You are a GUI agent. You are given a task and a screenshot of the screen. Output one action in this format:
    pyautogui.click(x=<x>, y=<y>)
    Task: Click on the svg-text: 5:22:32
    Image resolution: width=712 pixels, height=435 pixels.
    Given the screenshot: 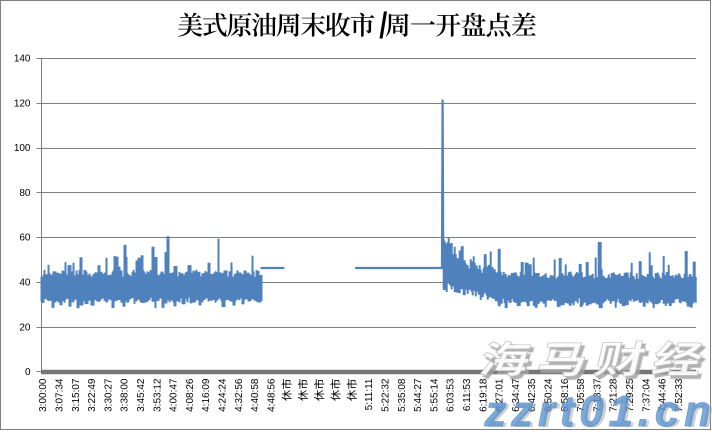 What is the action you would take?
    pyautogui.click(x=386, y=395)
    